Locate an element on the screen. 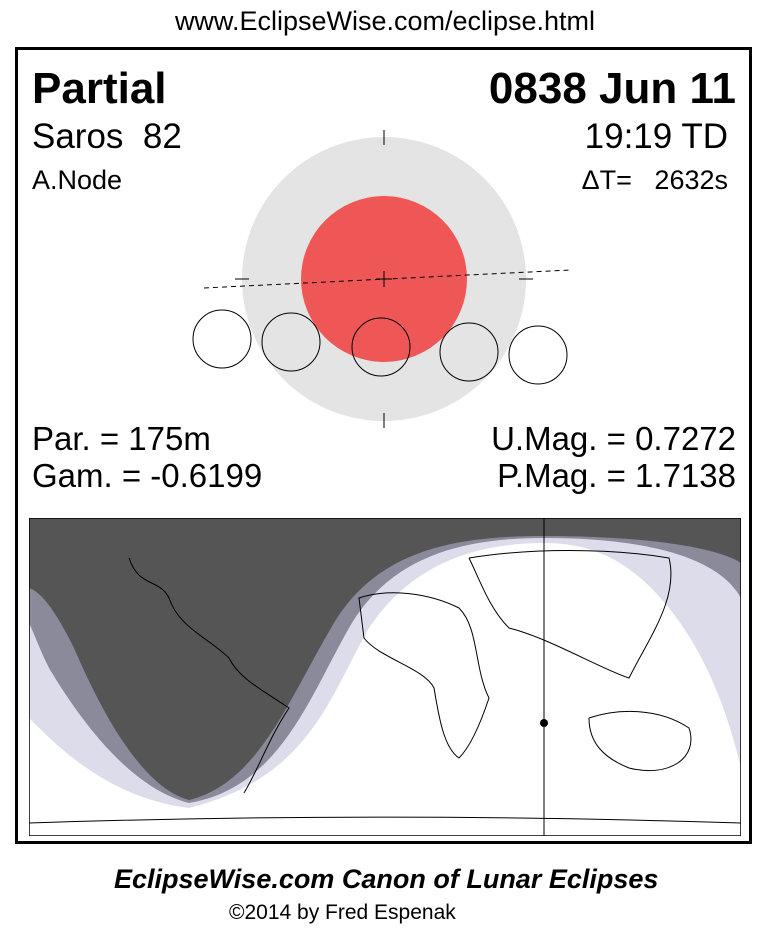 The image size is (770, 940). url-header: www.EclipseWise.com/eclipse.html is located at coordinates (385, 21).